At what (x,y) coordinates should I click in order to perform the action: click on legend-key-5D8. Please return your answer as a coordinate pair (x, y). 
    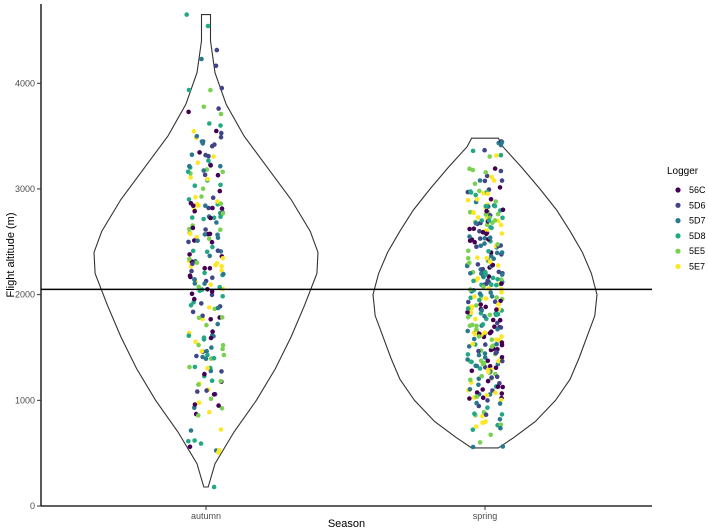
    Looking at the image, I should click on (678, 236).